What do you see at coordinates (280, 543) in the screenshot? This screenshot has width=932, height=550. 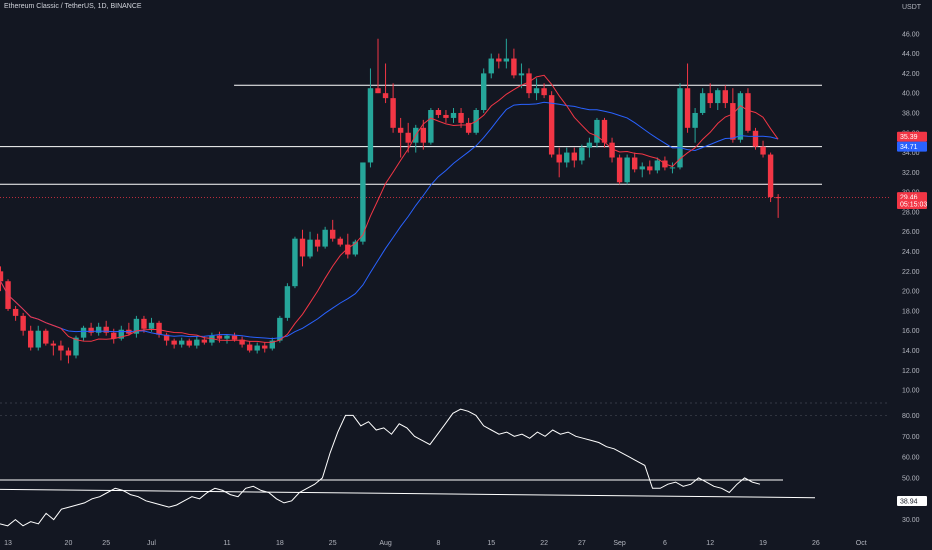 I see `time-axis-tick: 18` at bounding box center [280, 543].